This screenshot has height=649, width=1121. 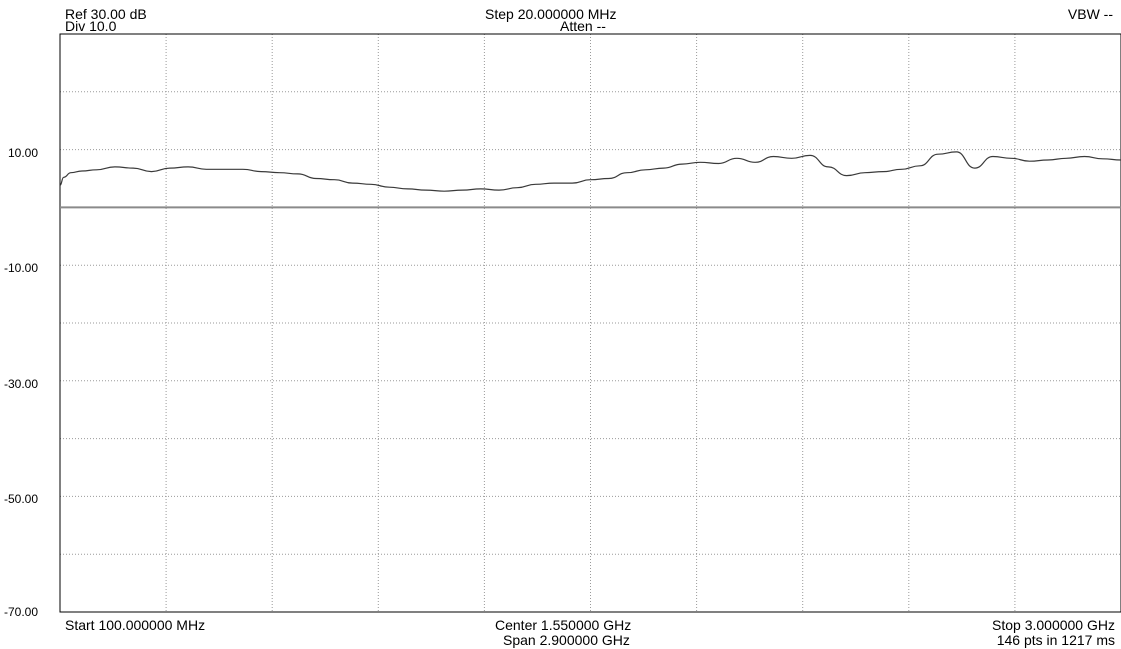 I want to click on center-frequency-label: Center 1.550000 GHz, so click(x=563, y=625).